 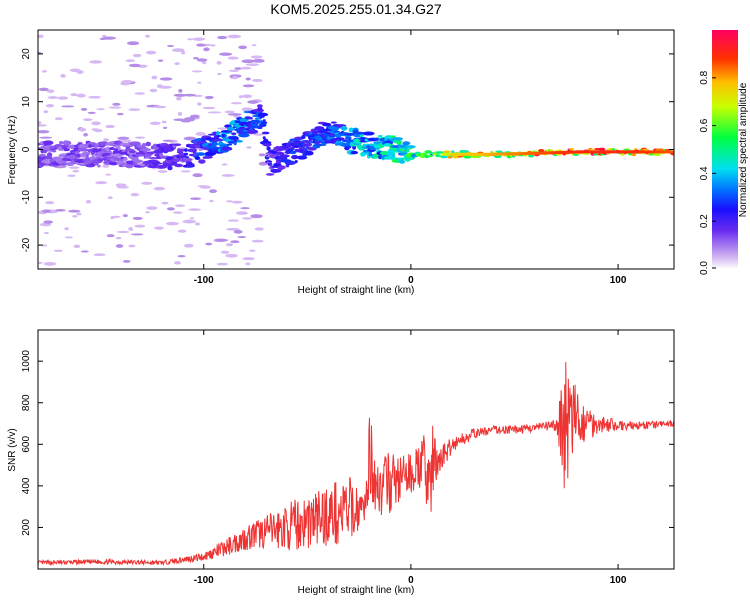 I want to click on snr-xlabel: Height of straight line (km), so click(x=356, y=590).